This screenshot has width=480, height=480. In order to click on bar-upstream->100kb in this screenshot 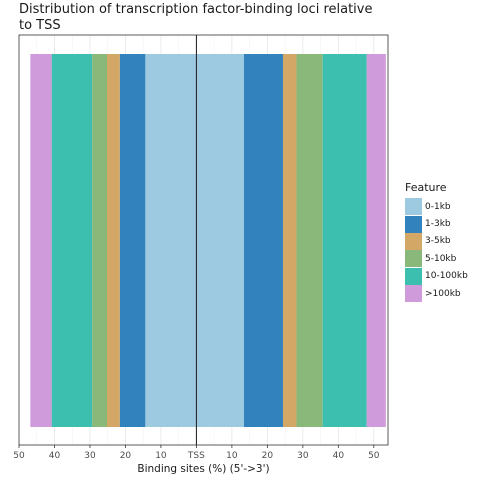, I will do `click(41, 240)`.